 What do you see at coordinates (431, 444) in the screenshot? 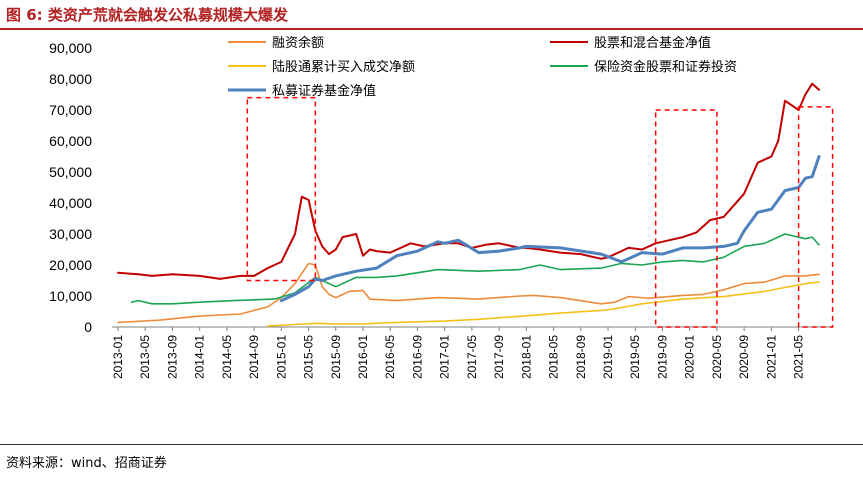
I see `source-rule` at bounding box center [431, 444].